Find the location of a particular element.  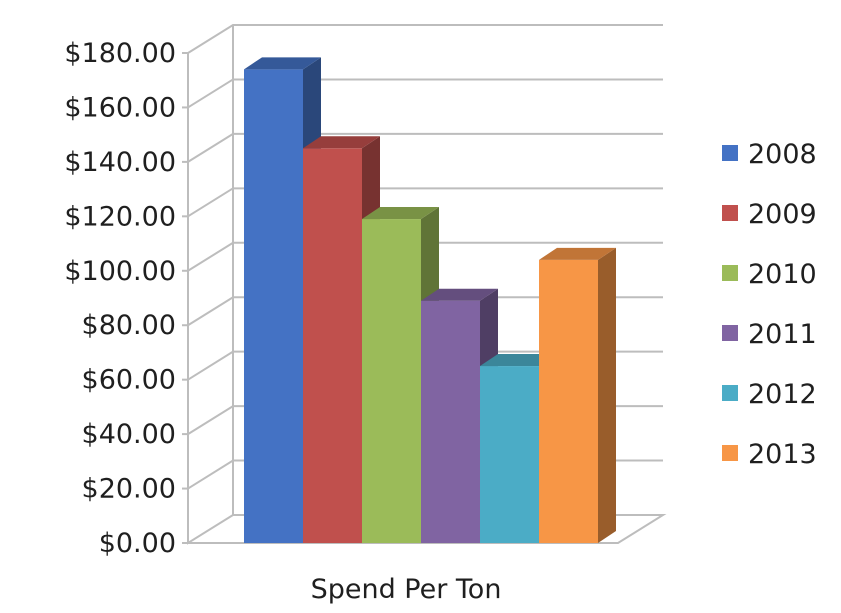

y-tick-label: $120.00 is located at coordinates (120, 216).